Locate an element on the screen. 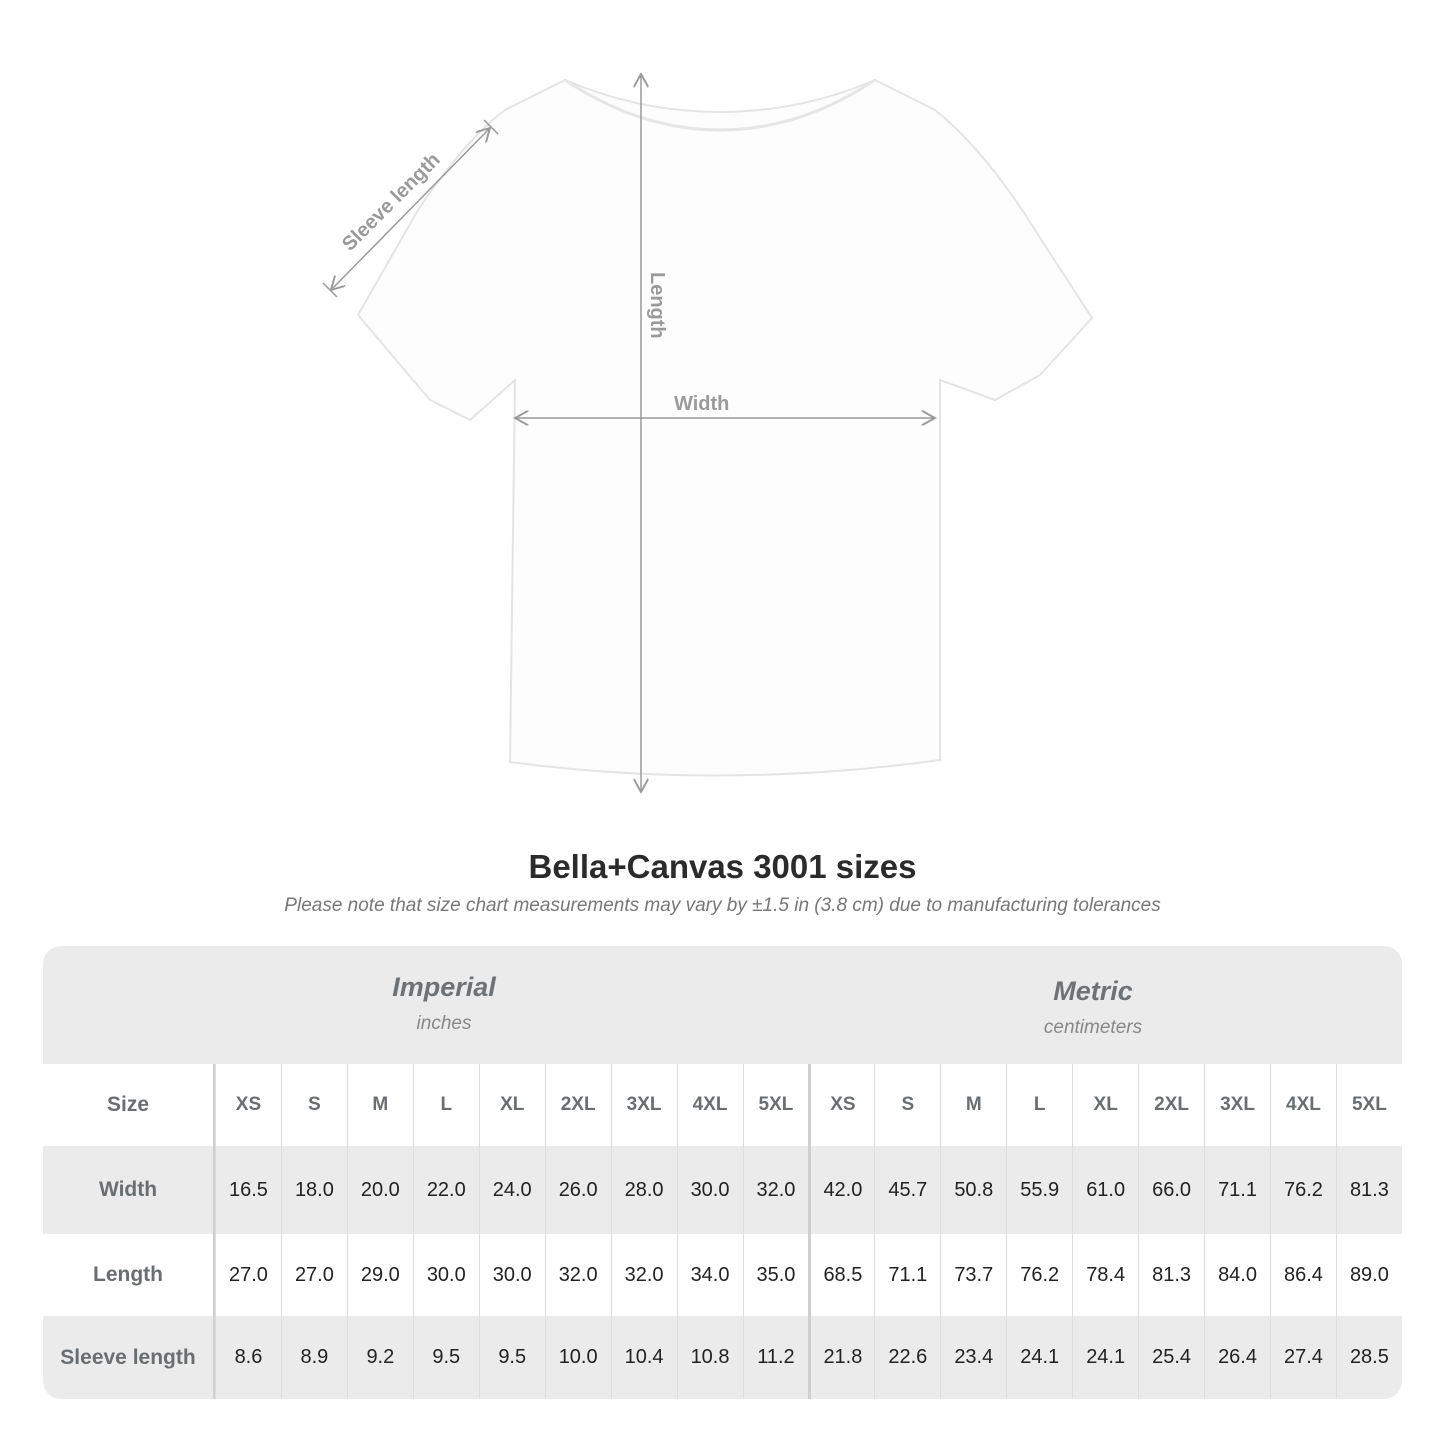 Image resolution: width=1445 pixels, height=1445 pixels. table-cell: 25.4 is located at coordinates (1171, 1357).